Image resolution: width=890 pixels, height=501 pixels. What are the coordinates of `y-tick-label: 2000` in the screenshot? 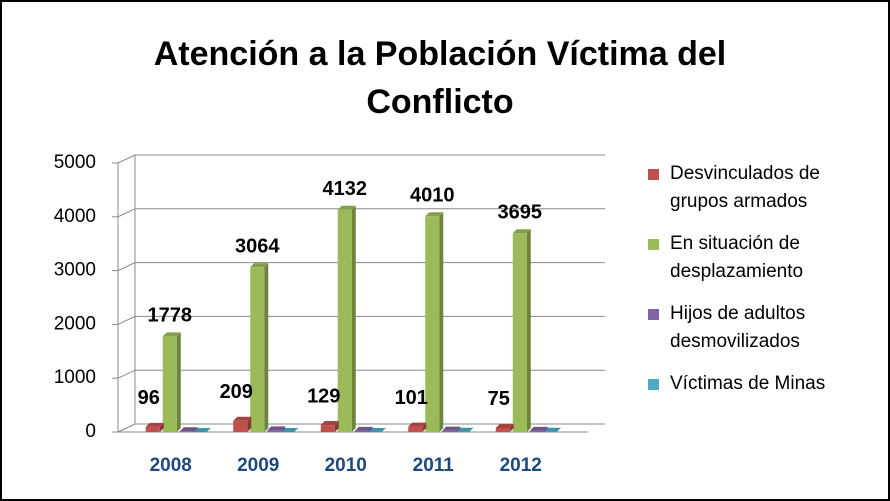 It's located at (75, 323).